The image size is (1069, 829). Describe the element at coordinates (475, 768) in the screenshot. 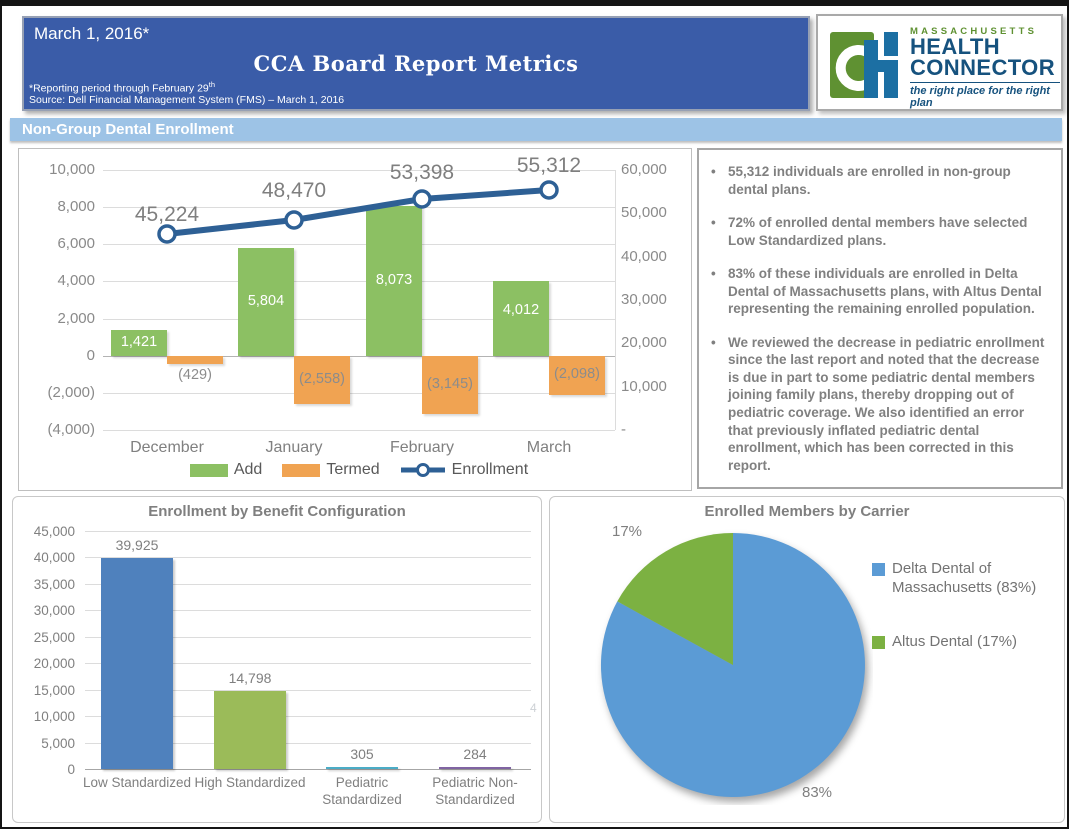

I see `bar-pediatric-non-standardized` at that location.